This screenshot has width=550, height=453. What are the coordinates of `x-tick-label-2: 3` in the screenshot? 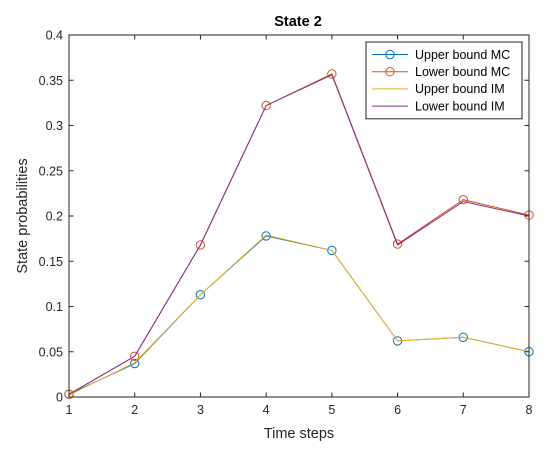 It's located at (200, 410).